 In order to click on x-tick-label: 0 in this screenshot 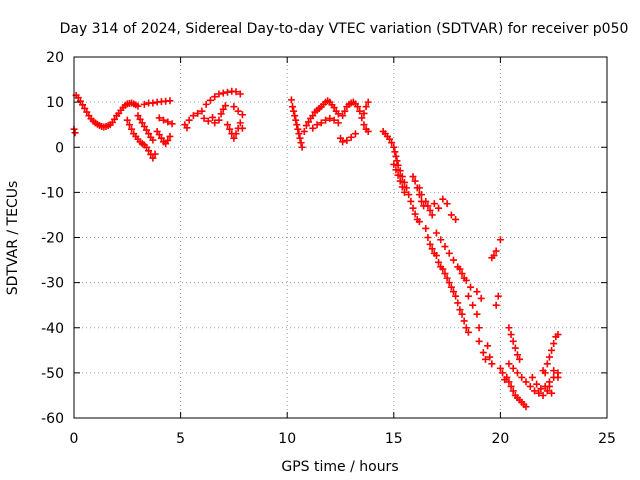, I will do `click(74, 439)`.